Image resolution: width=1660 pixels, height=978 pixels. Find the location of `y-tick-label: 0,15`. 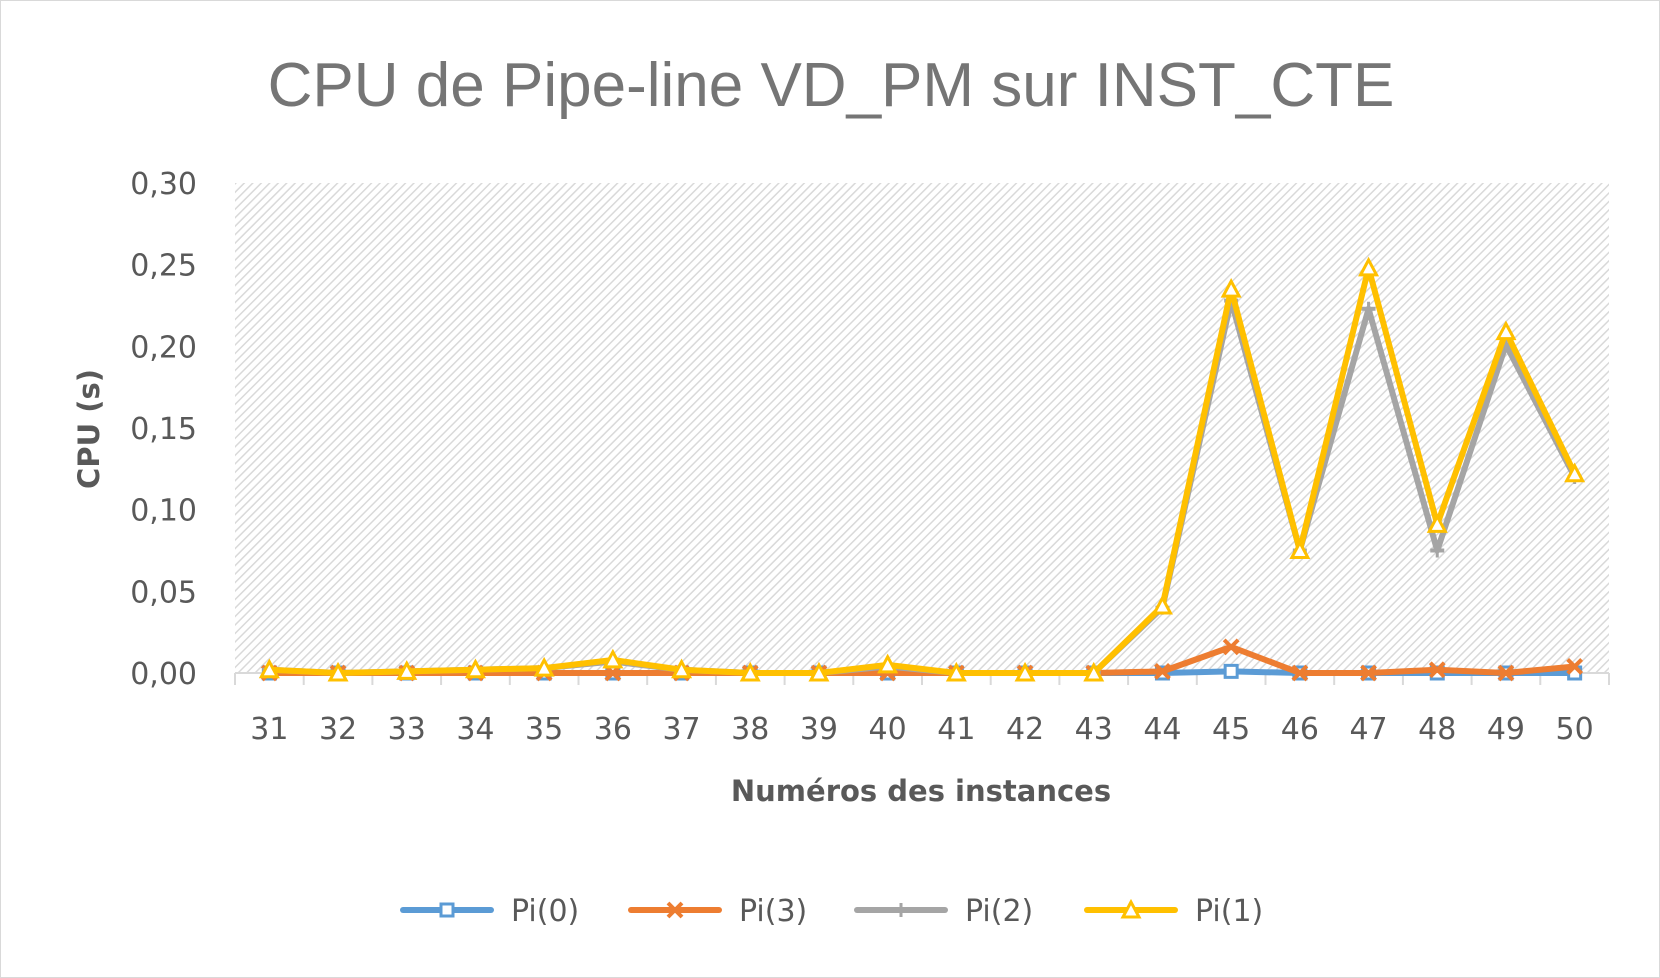

y-tick-label: 0,15 is located at coordinates (163, 429).